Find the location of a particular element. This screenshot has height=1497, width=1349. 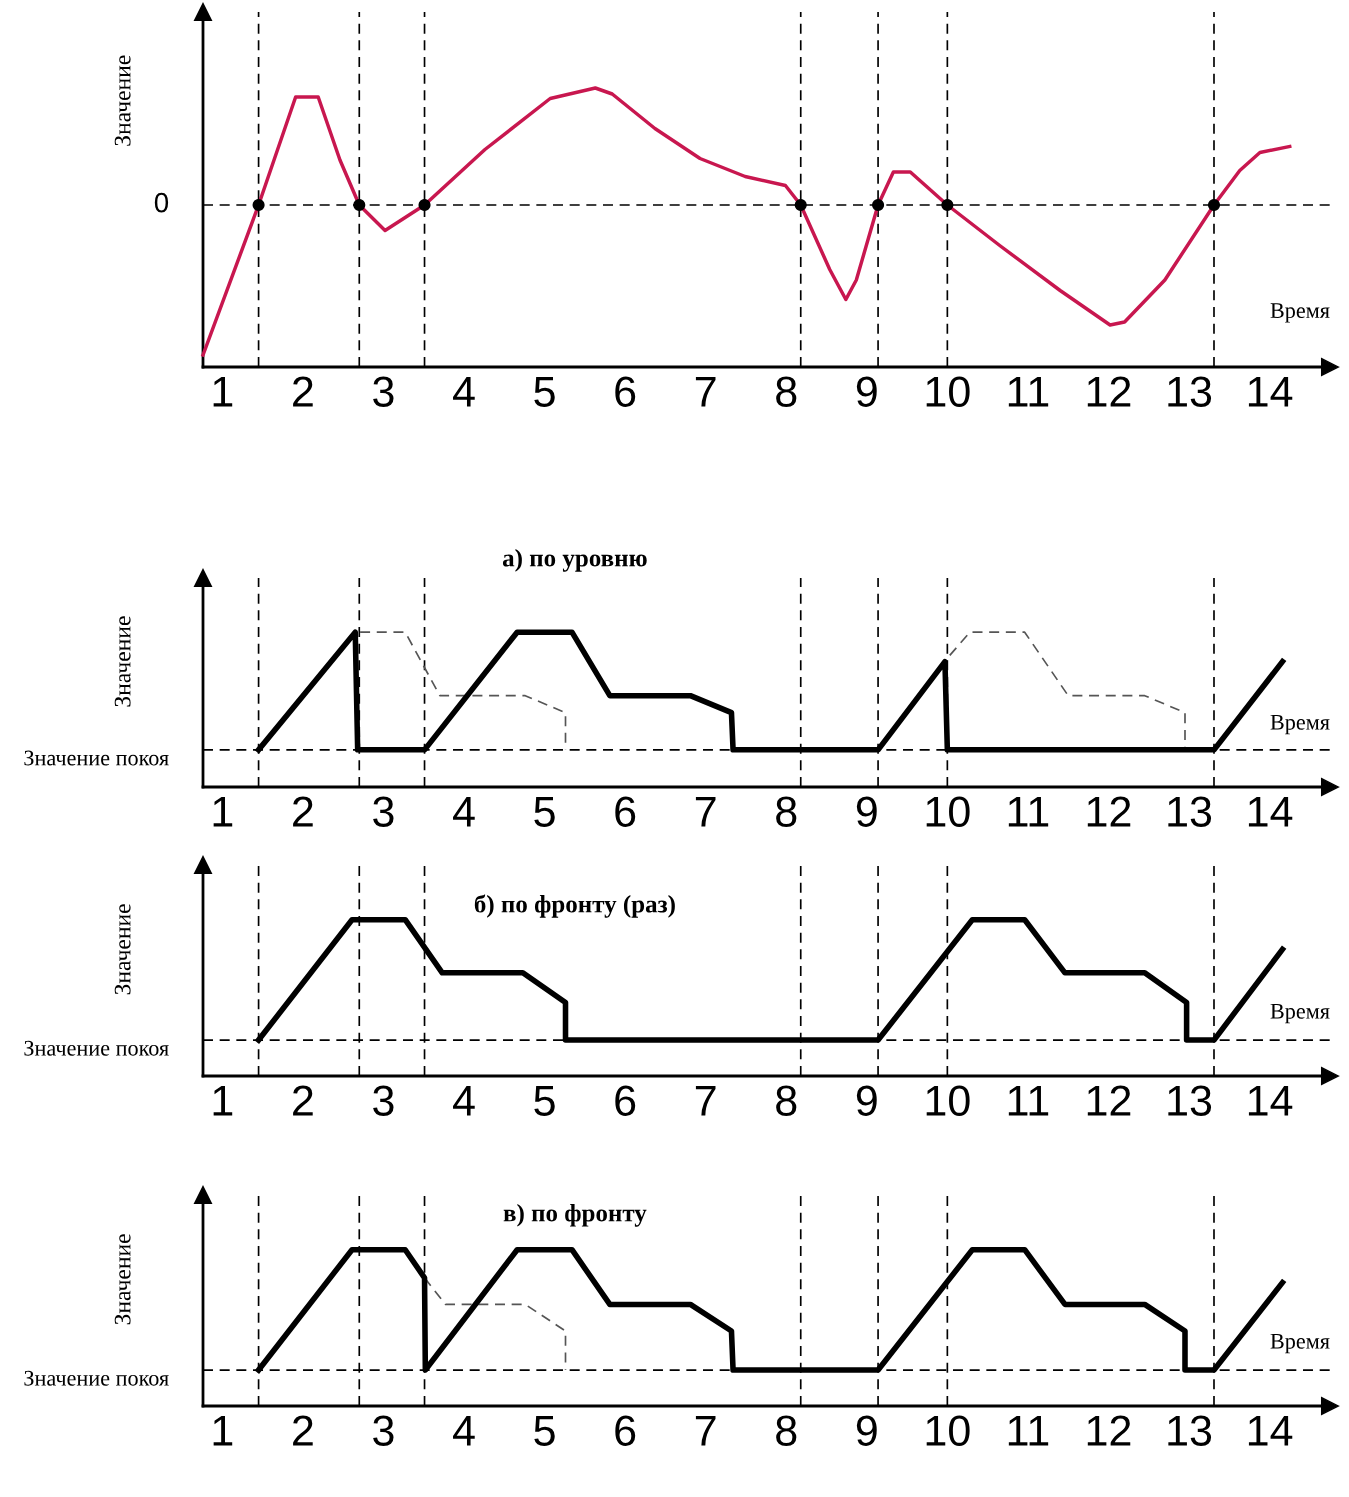

ref-line-label: 0 is located at coordinates (161, 202).